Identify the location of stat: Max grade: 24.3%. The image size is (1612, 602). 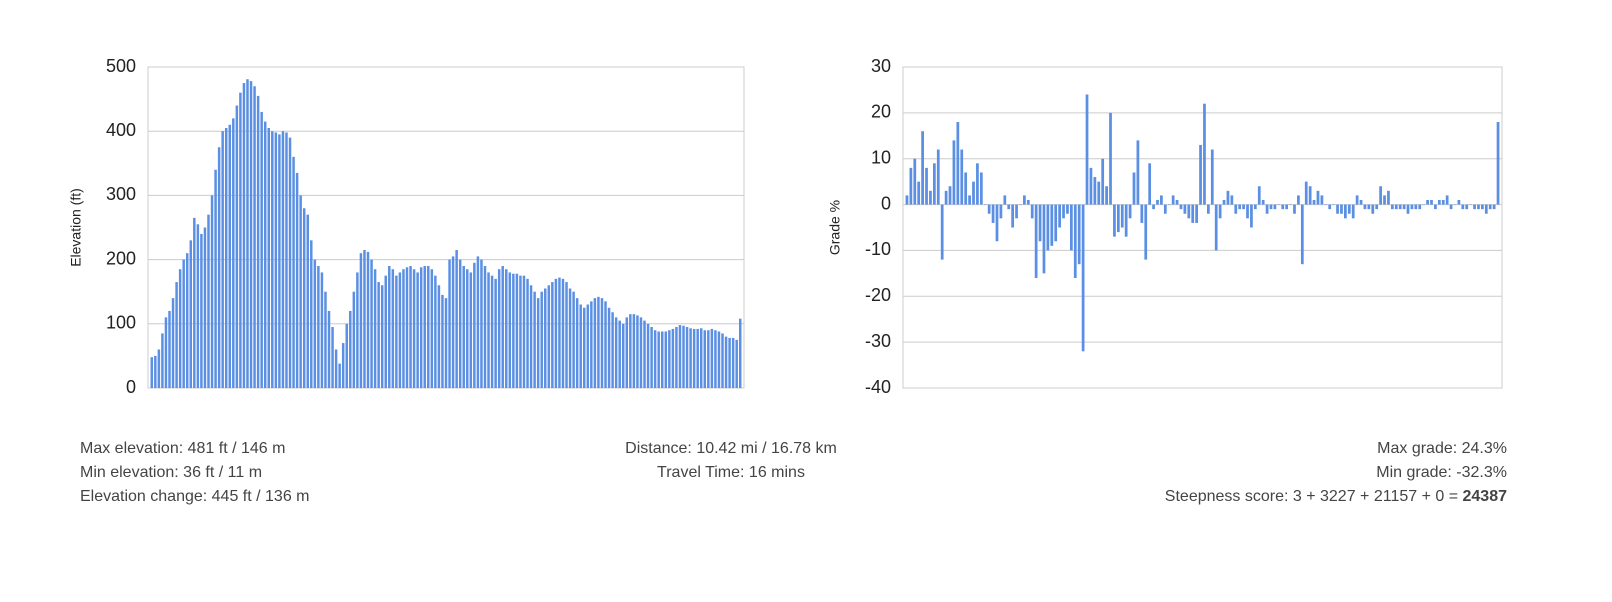
(1442, 448).